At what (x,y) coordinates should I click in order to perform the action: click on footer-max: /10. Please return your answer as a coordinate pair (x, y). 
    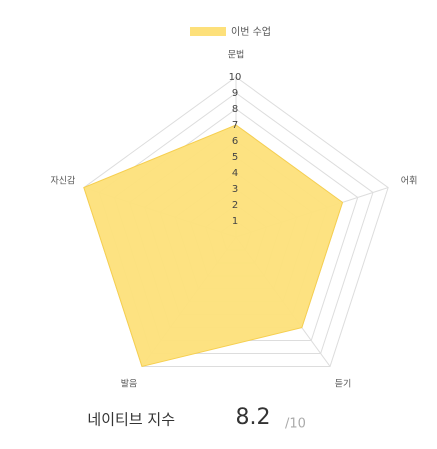
    Looking at the image, I should click on (295, 424).